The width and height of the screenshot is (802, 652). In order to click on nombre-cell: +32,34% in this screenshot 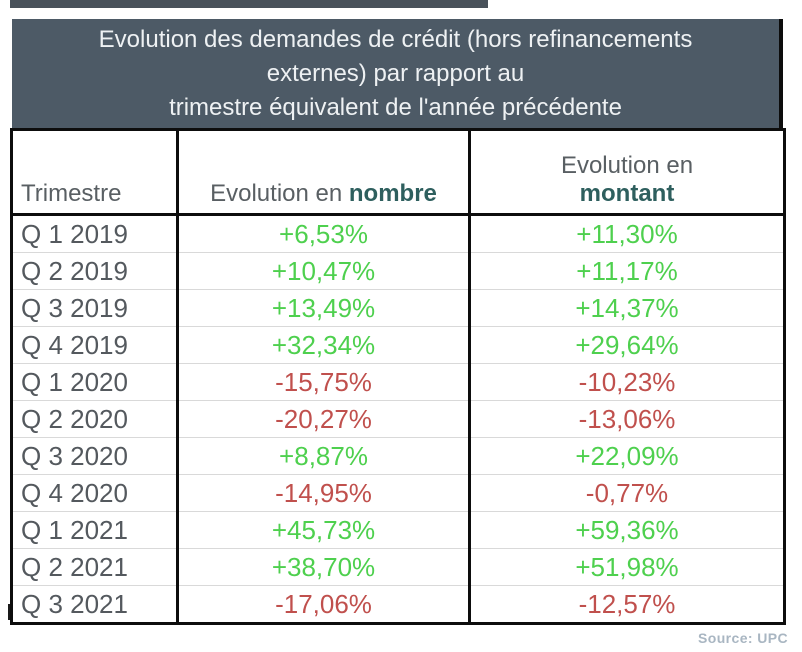, I will do `click(323, 345)`.